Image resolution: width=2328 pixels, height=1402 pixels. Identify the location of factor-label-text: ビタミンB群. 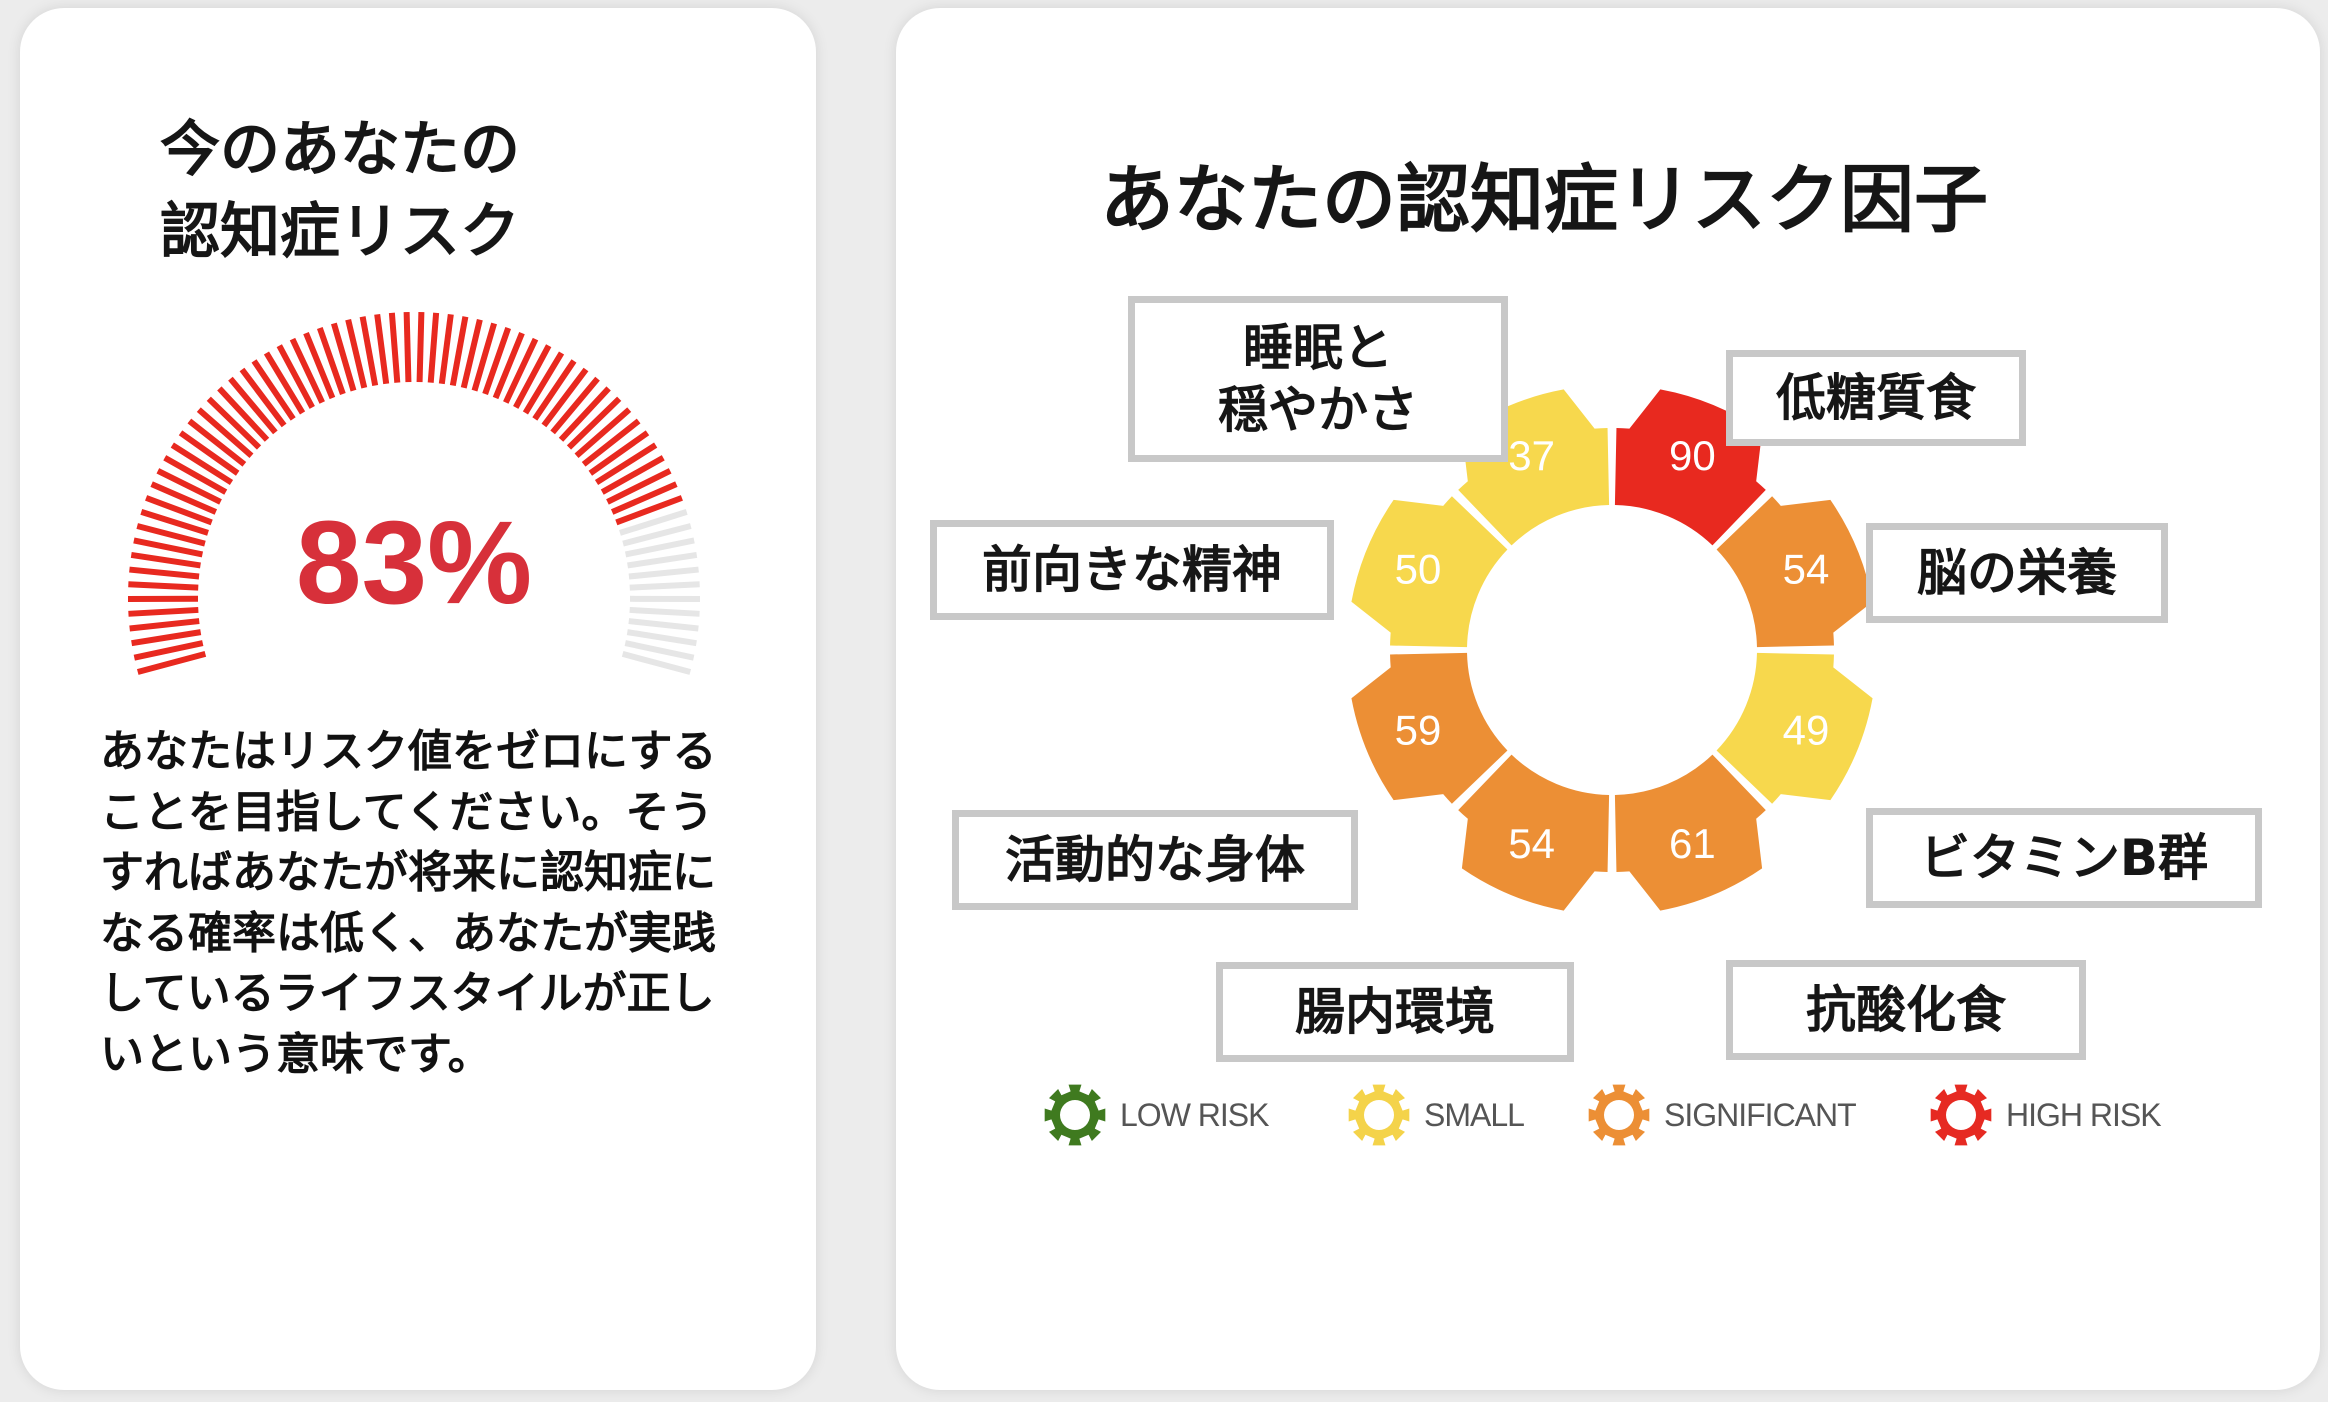
(2064, 858).